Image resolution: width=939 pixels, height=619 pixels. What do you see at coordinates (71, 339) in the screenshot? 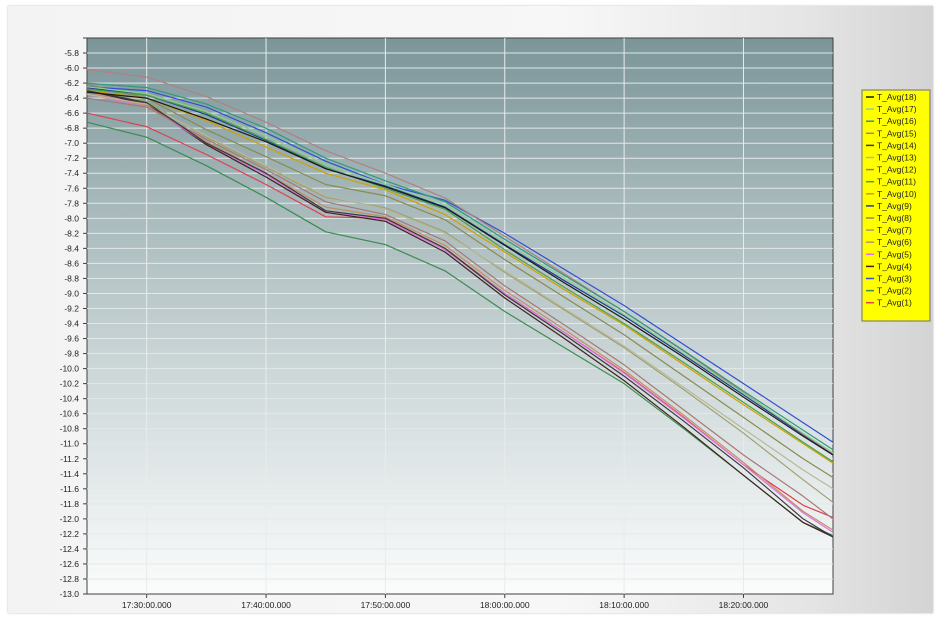
I see `y-tick-label: -9.6` at bounding box center [71, 339].